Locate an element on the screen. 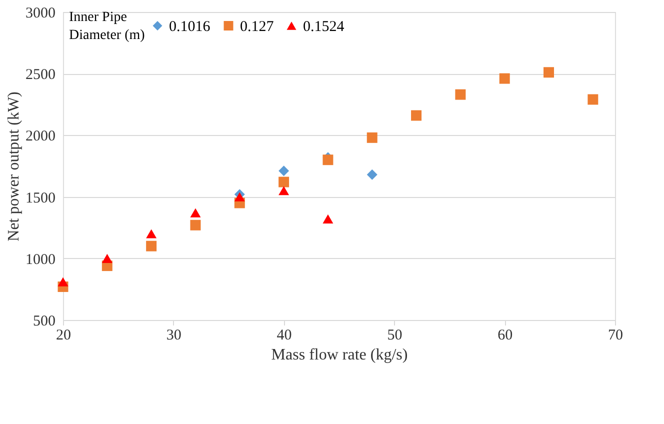 This screenshot has width=664, height=424. x-tick-label: 70 is located at coordinates (615, 336).